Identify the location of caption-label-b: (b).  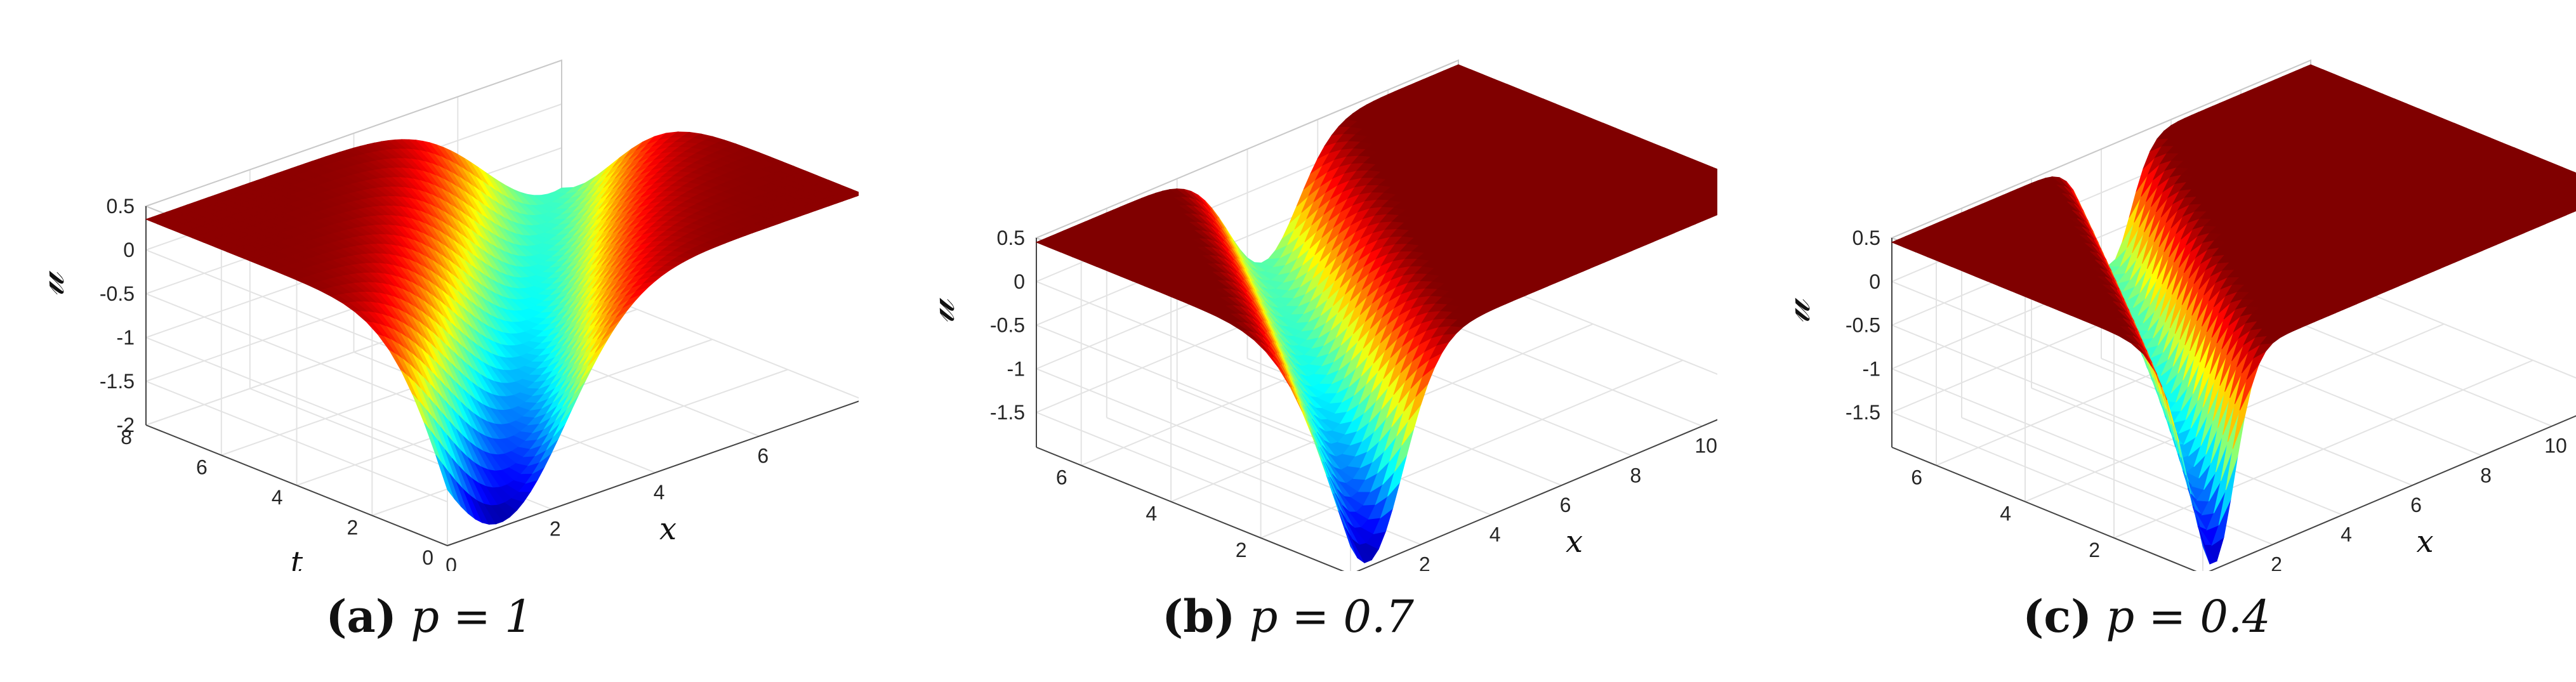
(1199, 616).